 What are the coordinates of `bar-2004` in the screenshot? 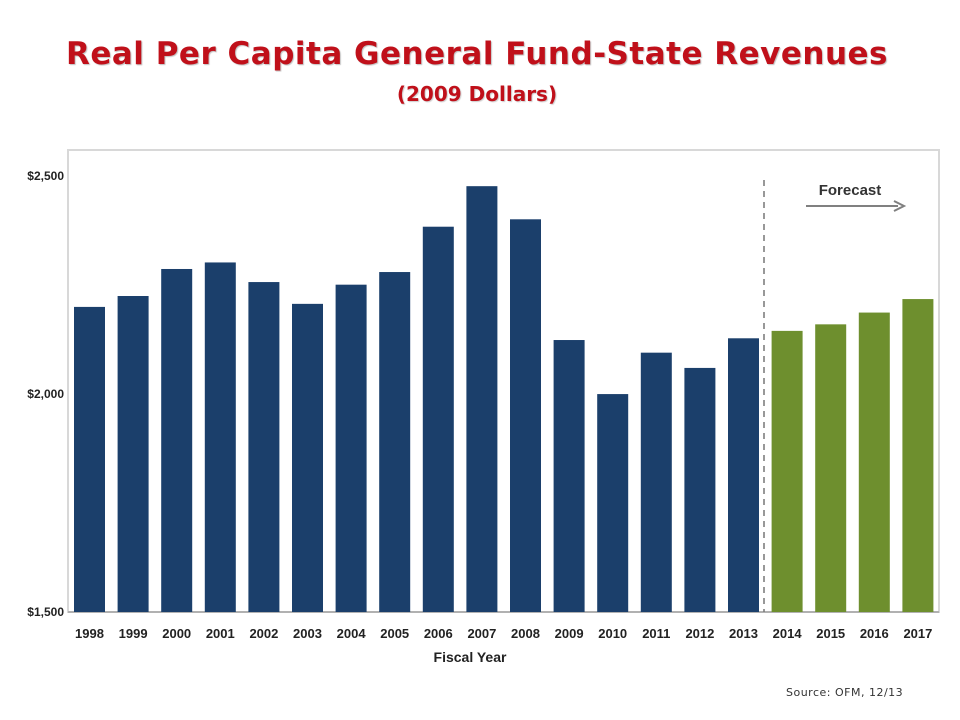 It's located at (351, 448).